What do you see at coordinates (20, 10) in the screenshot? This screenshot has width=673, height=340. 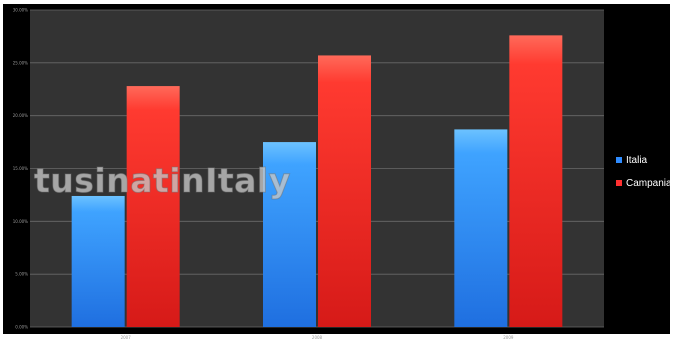 I see `y-tick-label: 30.00%` at bounding box center [20, 10].